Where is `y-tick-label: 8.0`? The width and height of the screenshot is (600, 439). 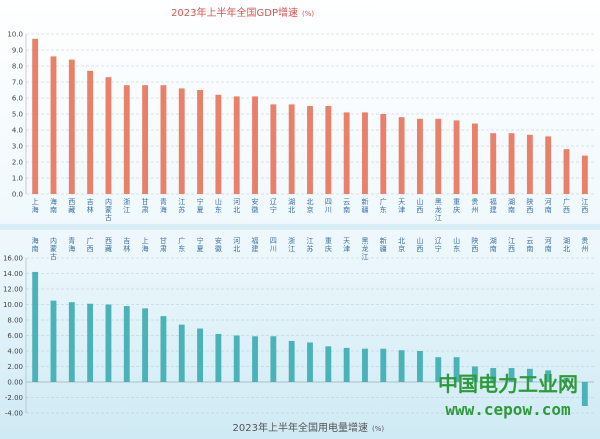 y-tick-label: 8.0 is located at coordinates (17, 67).